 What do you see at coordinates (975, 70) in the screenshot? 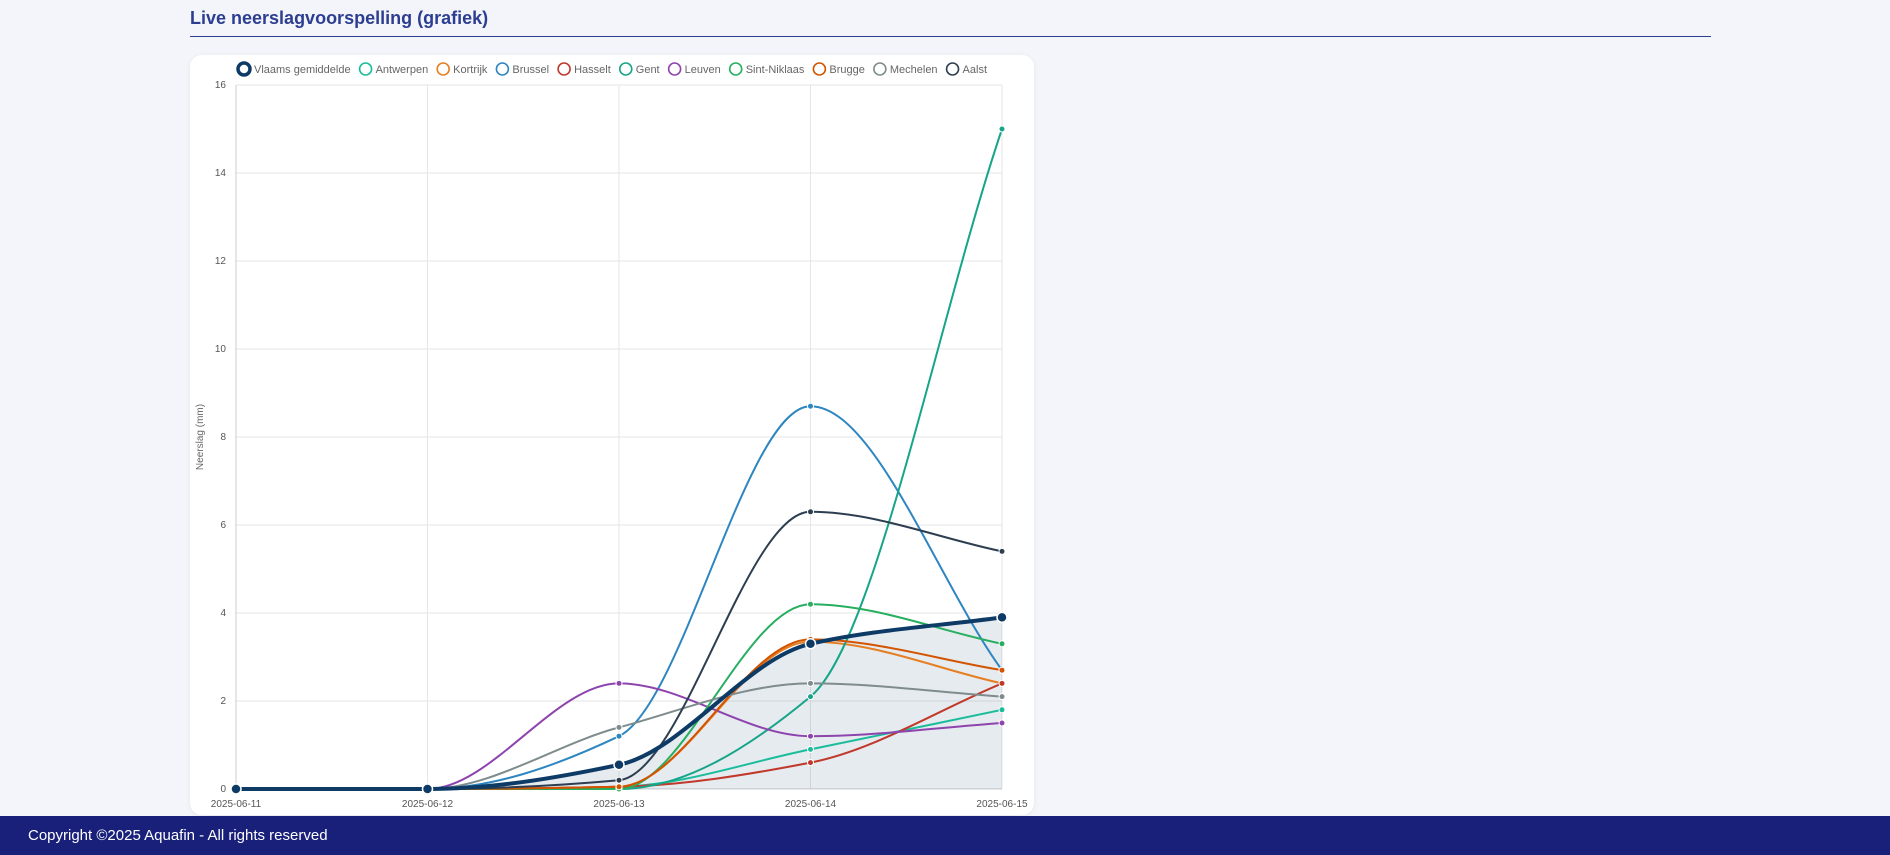
I see `legend-label-aalst: Aalst` at bounding box center [975, 70].